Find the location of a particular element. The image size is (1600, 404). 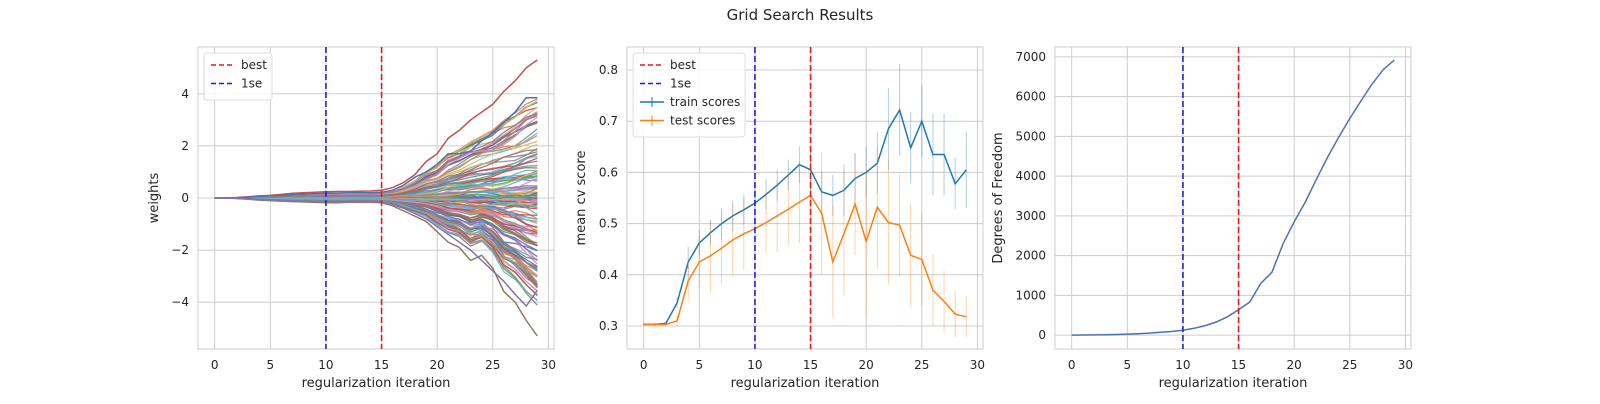

legend-label: test scores is located at coordinates (702, 121).